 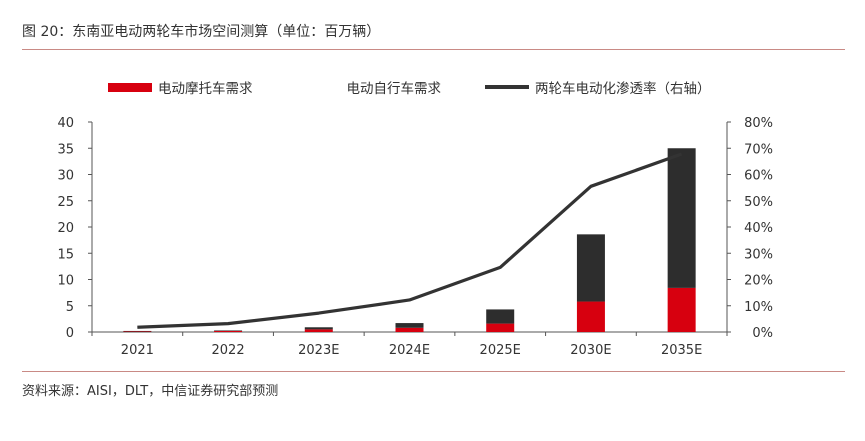 What do you see at coordinates (409, 350) in the screenshot?
I see `x-tick-label: 2024E` at bounding box center [409, 350].